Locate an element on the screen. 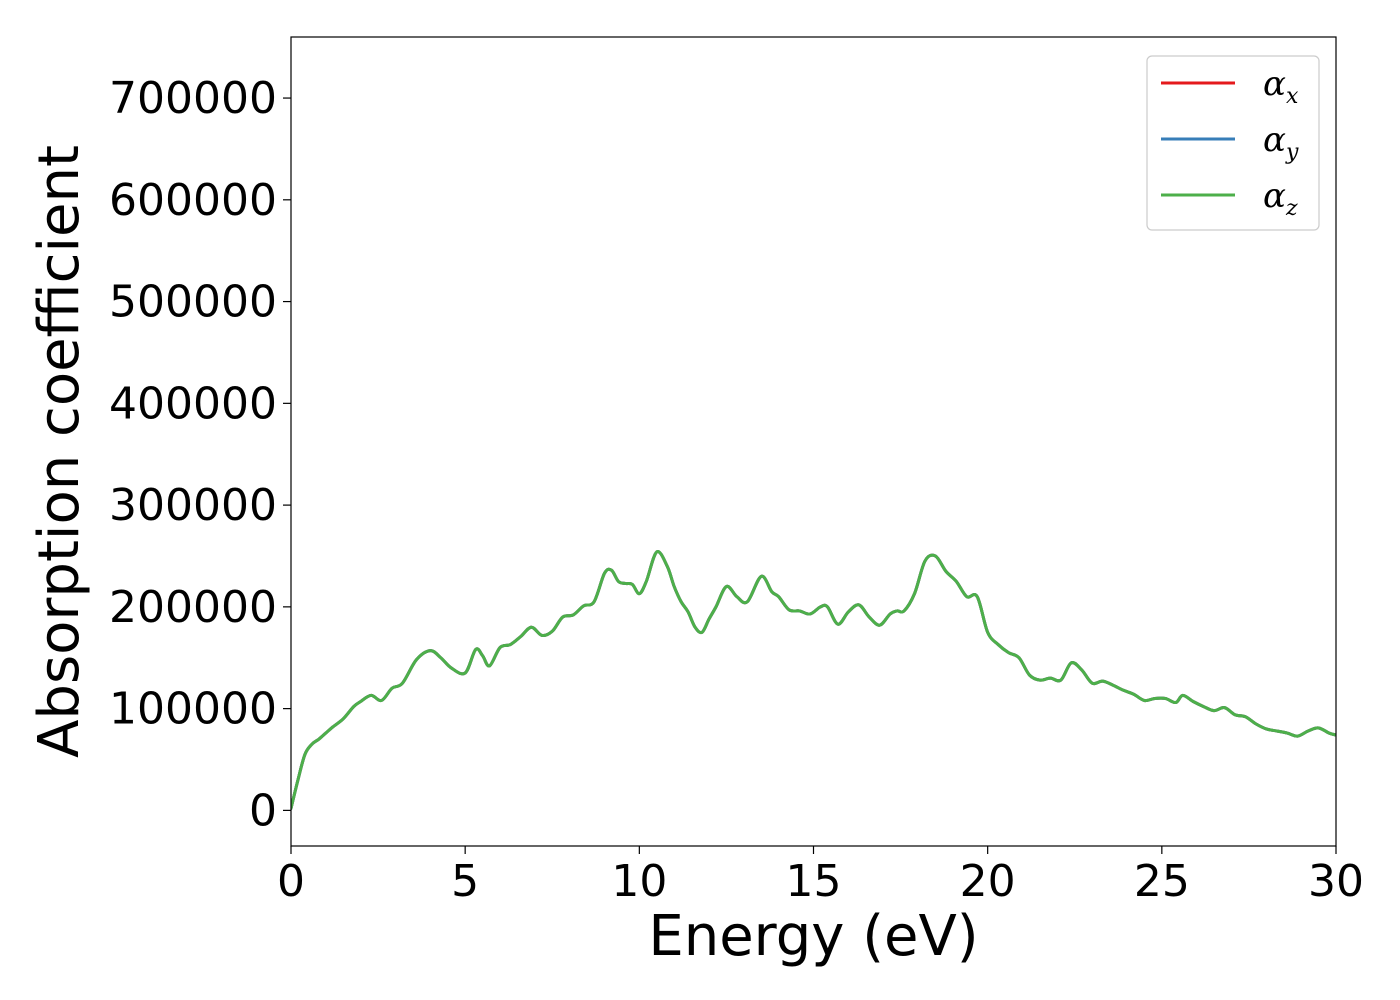 This screenshot has height=1000, width=1400. y-tick-label: 300000 is located at coordinates (193, 505).